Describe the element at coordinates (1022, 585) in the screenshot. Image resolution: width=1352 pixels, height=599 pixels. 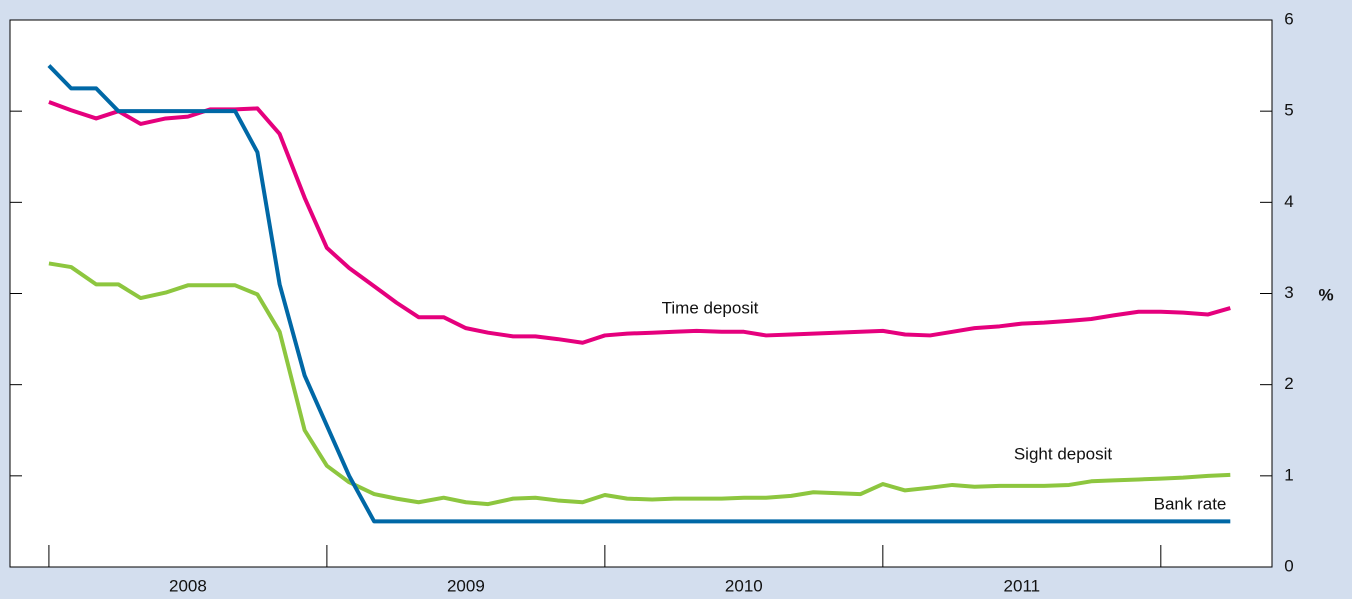
I see `x-category-label: 2011` at that location.